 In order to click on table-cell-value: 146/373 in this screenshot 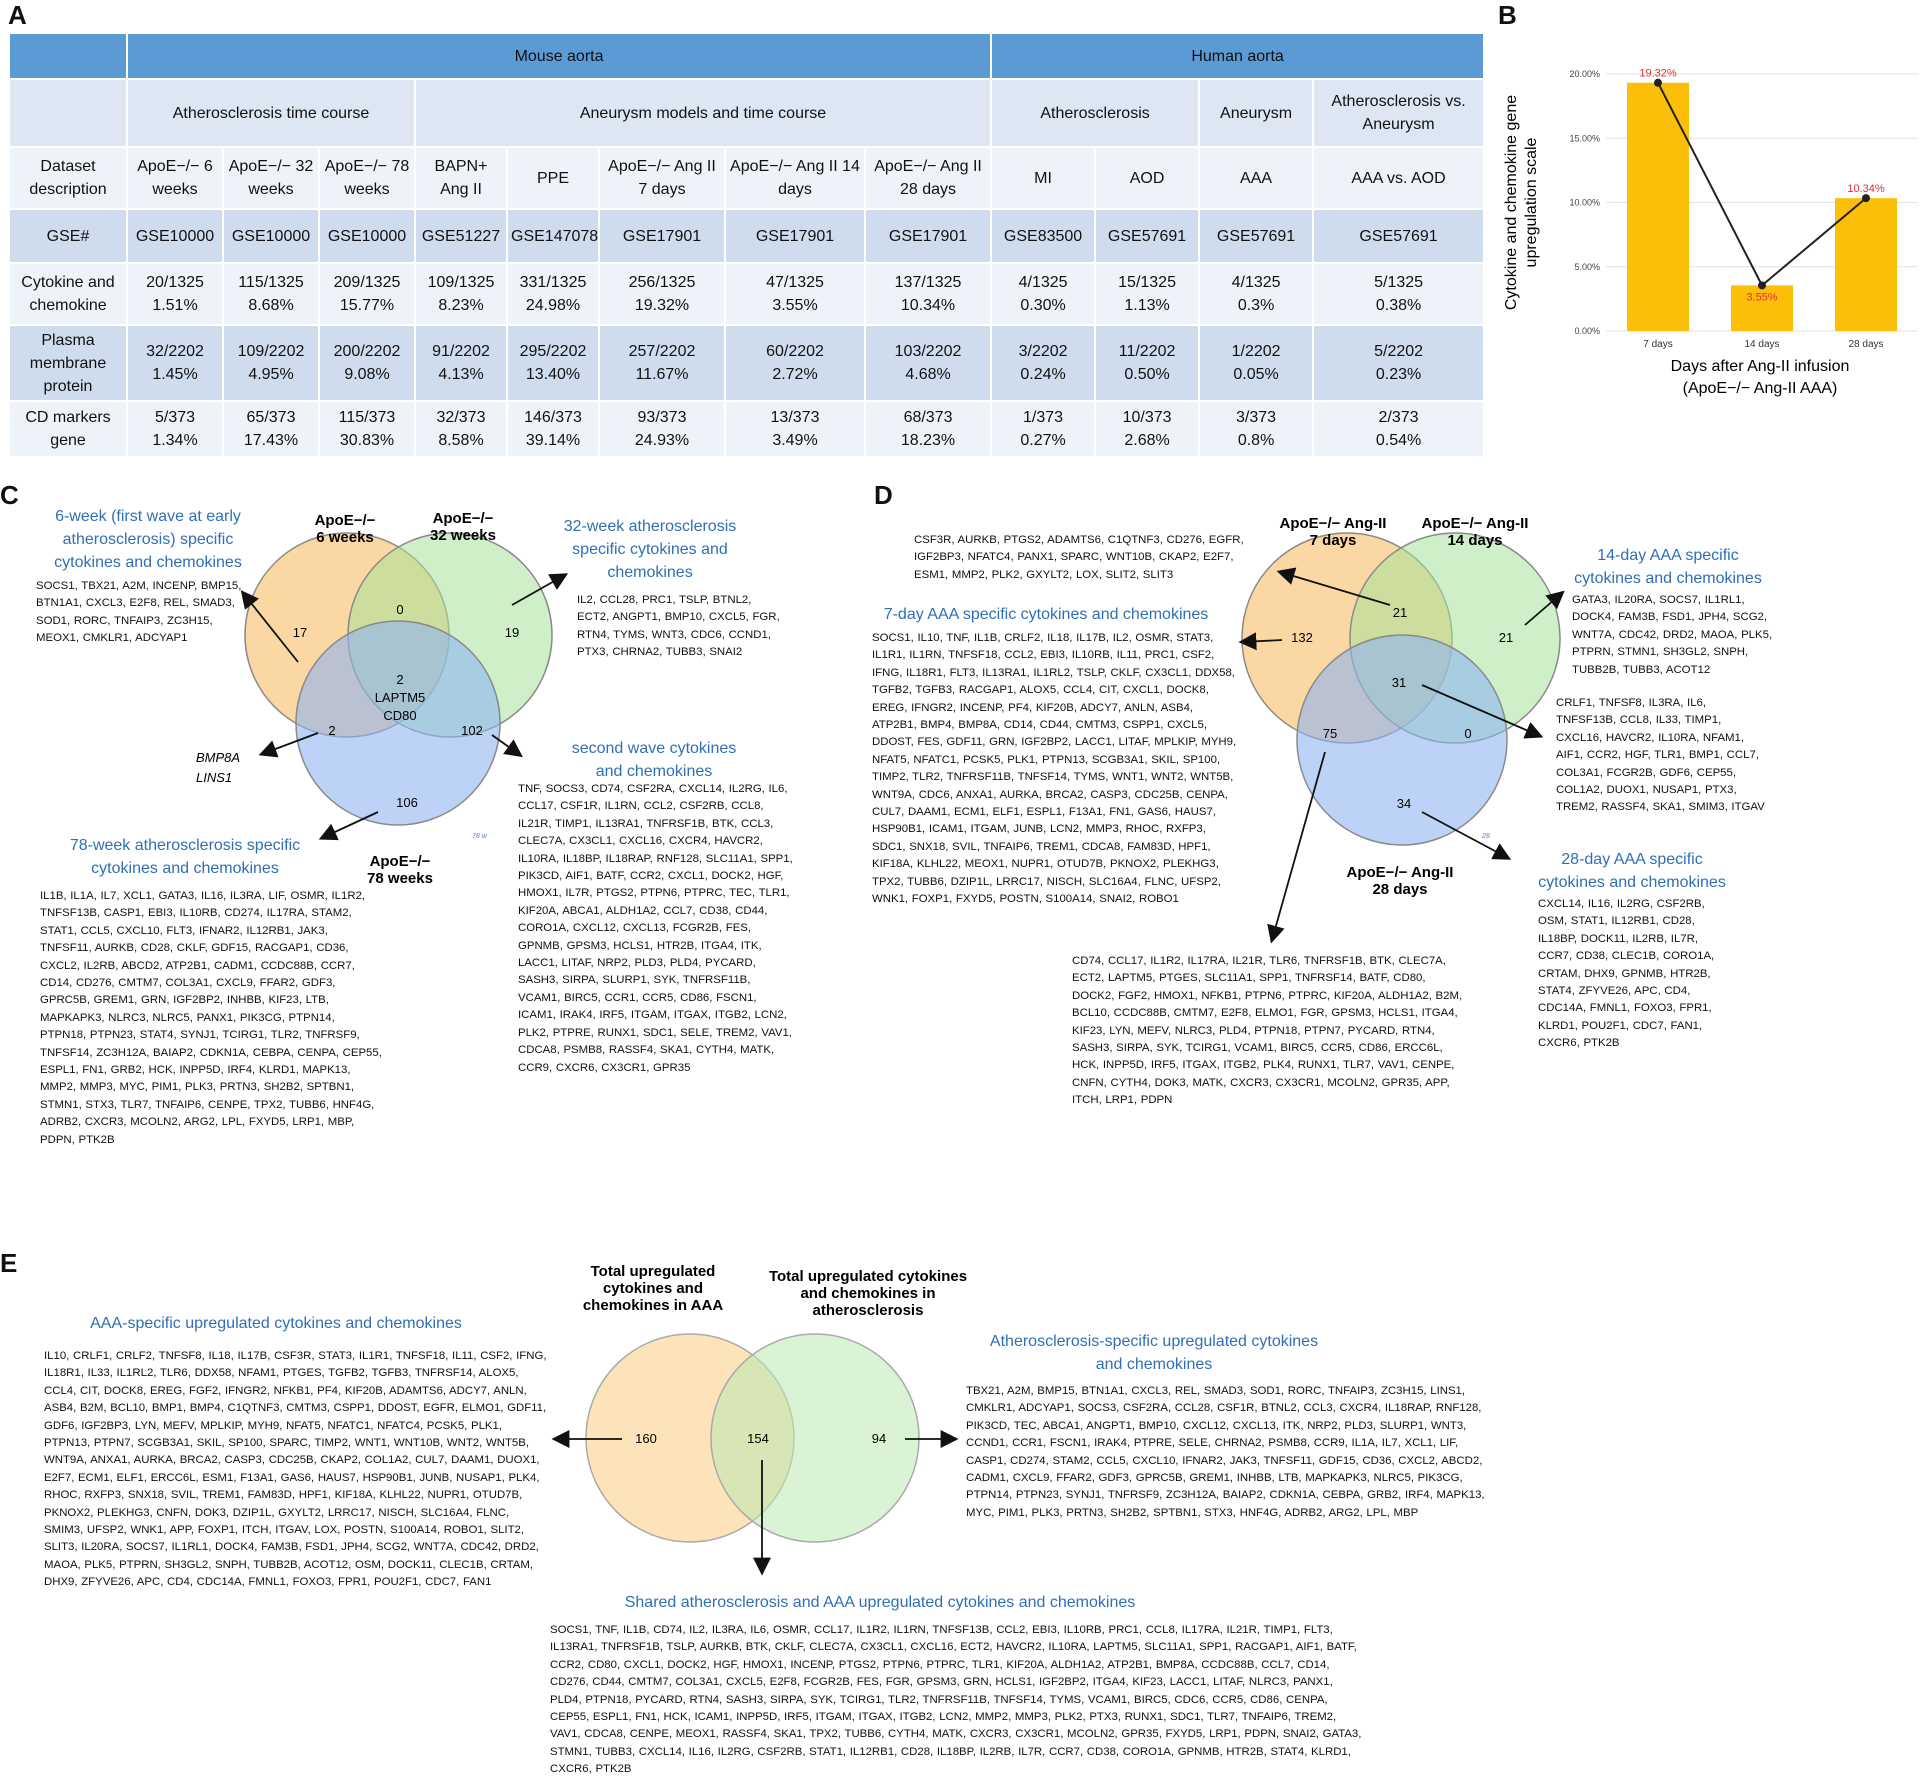, I will do `click(553, 417)`.